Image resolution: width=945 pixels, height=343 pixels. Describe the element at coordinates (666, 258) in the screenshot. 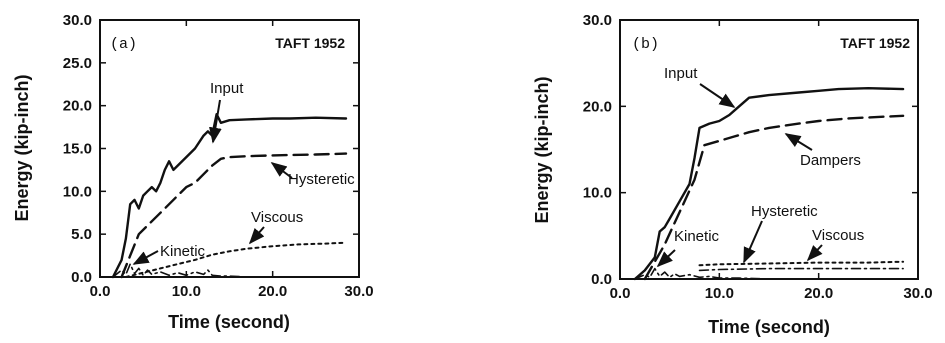

I see `panel-b-arrow-kinetic` at that location.